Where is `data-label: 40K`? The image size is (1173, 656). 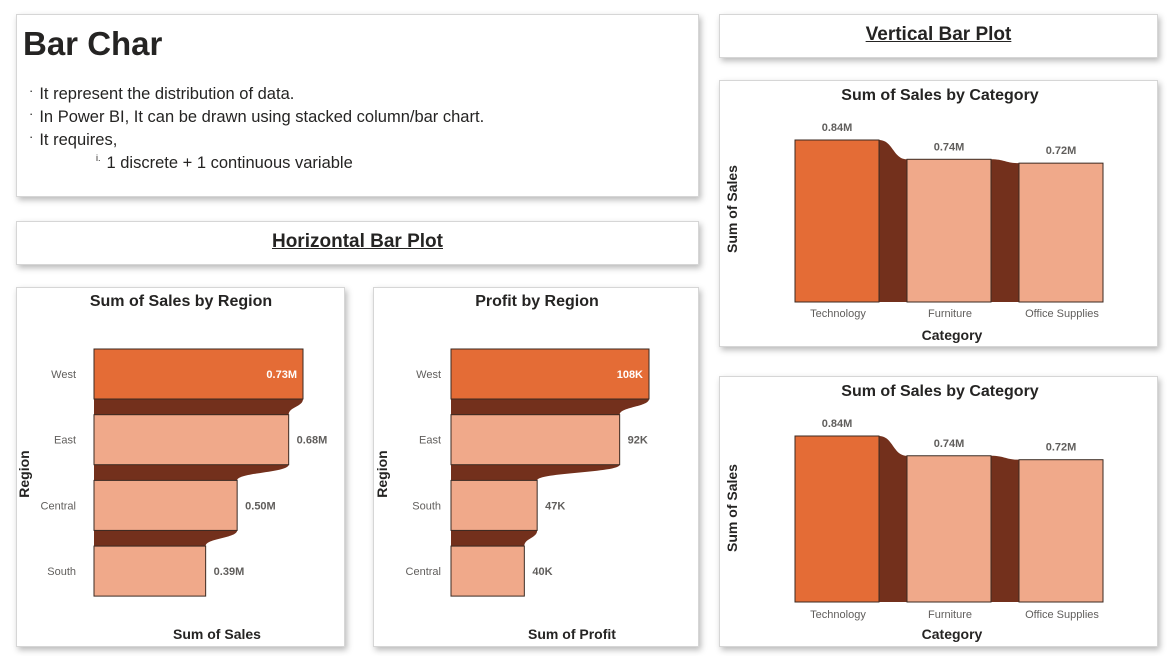
data-label: 40K is located at coordinates (542, 572).